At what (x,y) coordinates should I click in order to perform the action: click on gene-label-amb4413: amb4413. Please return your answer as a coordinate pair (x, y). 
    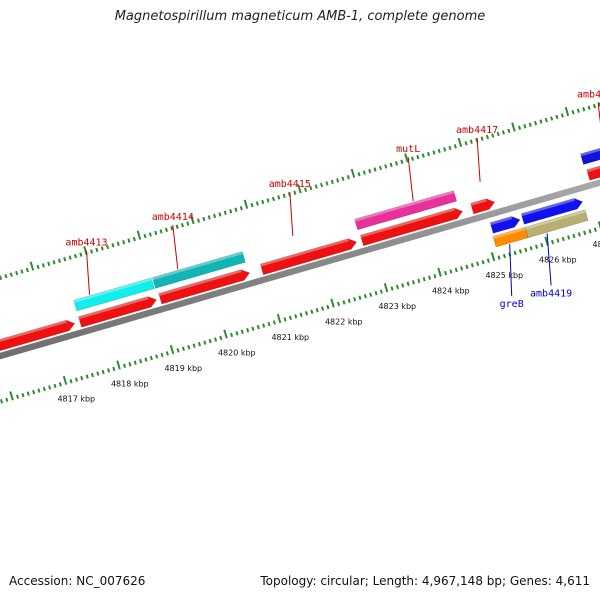
    Looking at the image, I should click on (86, 243).